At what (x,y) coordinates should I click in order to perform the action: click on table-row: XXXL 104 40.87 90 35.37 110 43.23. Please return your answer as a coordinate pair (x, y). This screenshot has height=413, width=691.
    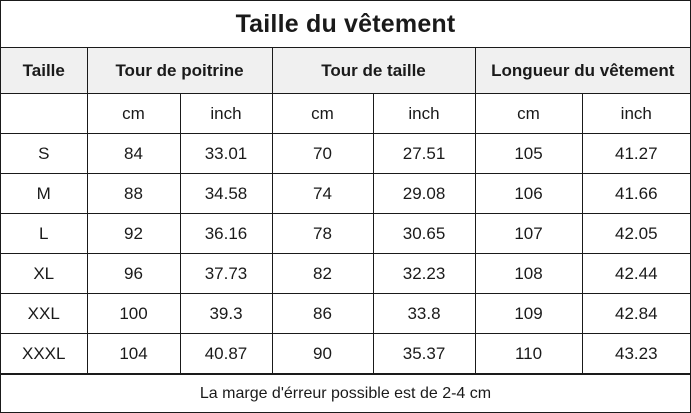
    Looking at the image, I should click on (346, 353).